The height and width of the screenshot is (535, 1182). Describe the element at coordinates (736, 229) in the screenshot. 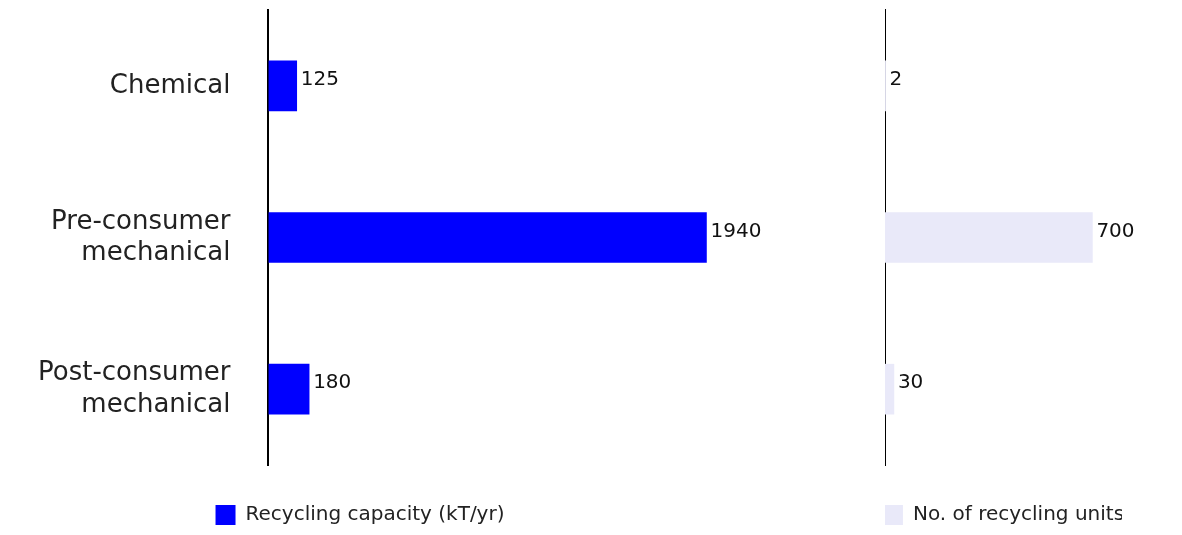

I see `data-label: 1940` at that location.